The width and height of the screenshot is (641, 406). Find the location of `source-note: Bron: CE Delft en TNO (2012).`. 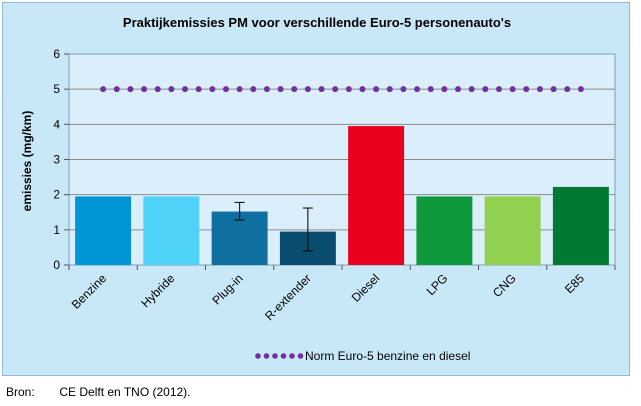

source-note: Bron: CE Delft en TNO (2012). is located at coordinates (98, 392).